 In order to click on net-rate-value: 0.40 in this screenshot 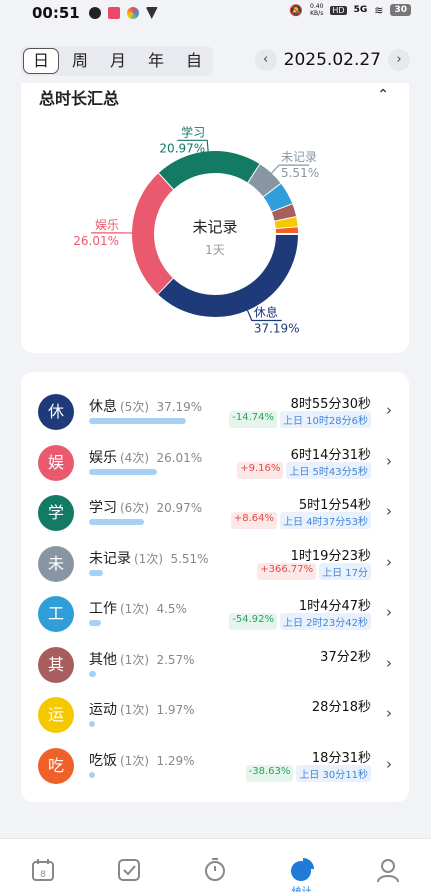, I will do `click(317, 6)`.